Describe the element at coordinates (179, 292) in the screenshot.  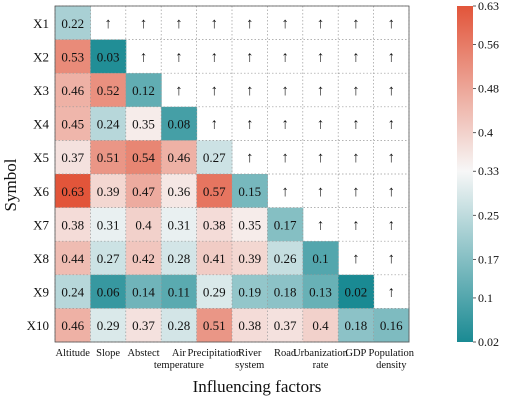
I see `cell-value-label: 0.11` at that location.